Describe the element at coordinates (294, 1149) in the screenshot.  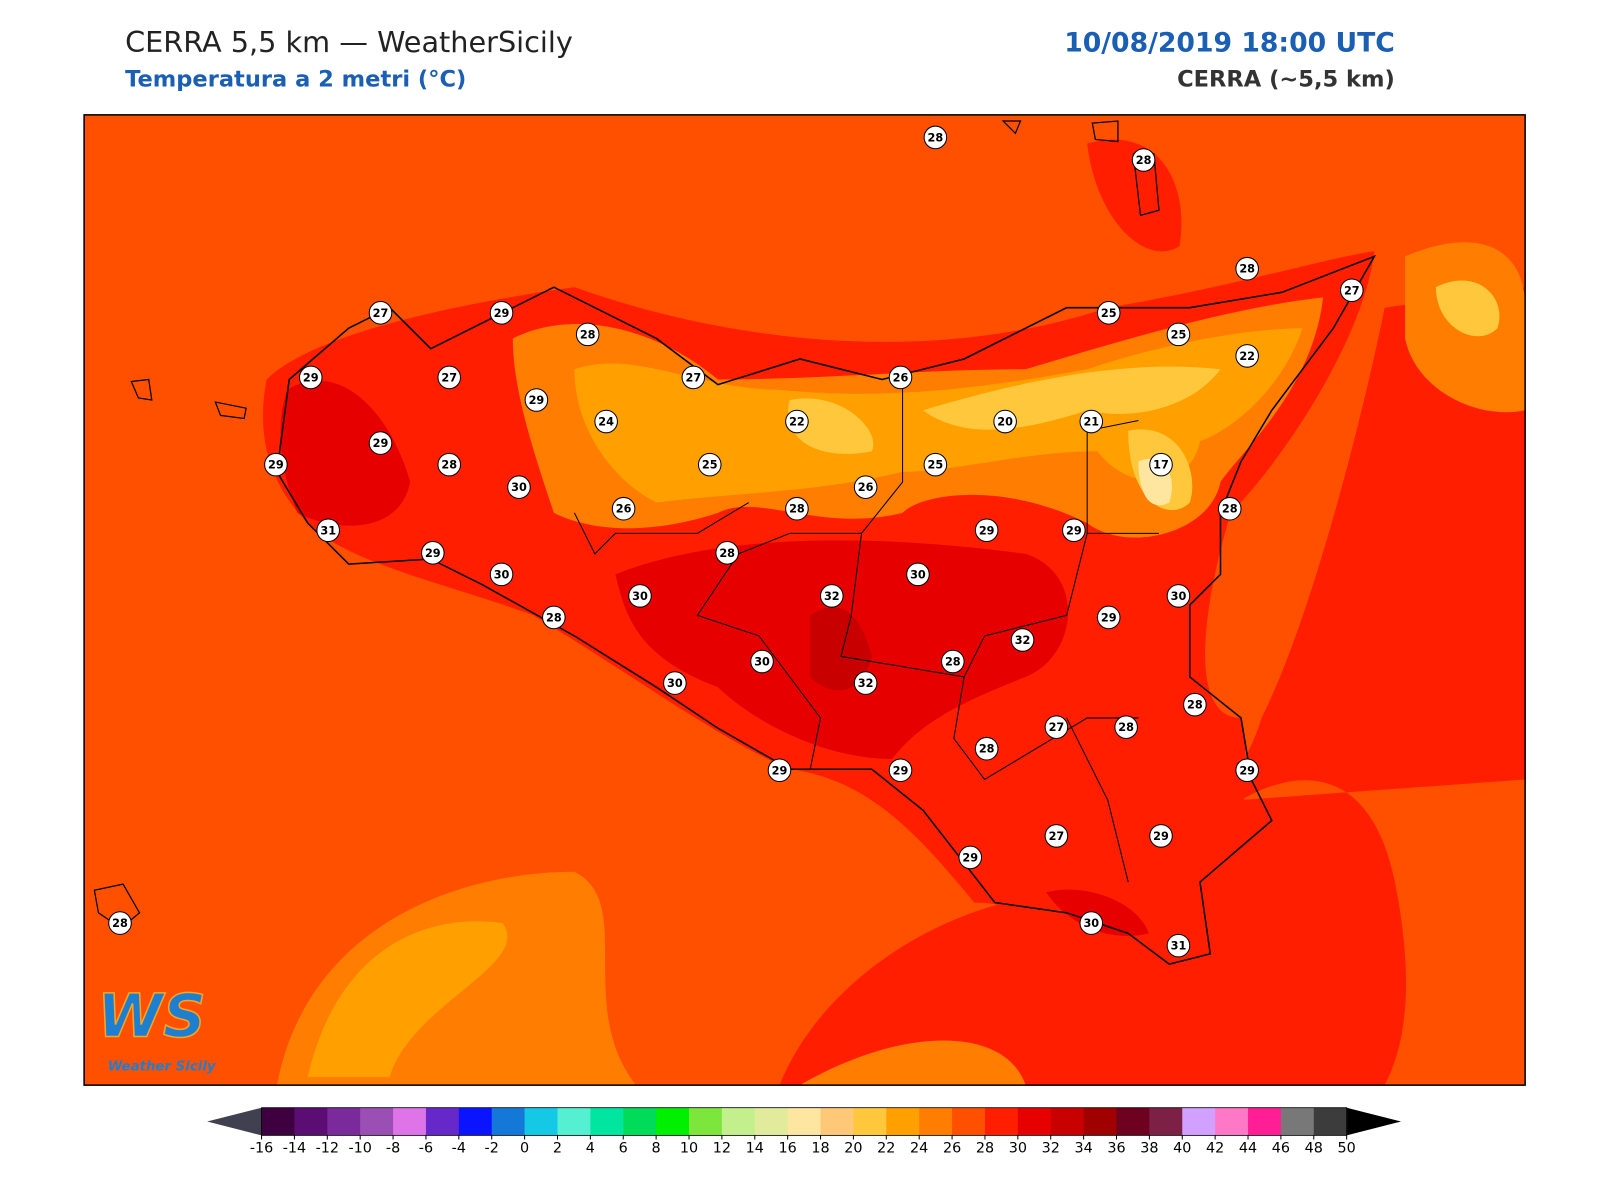
I see `colorbar-tick-label: -14` at that location.